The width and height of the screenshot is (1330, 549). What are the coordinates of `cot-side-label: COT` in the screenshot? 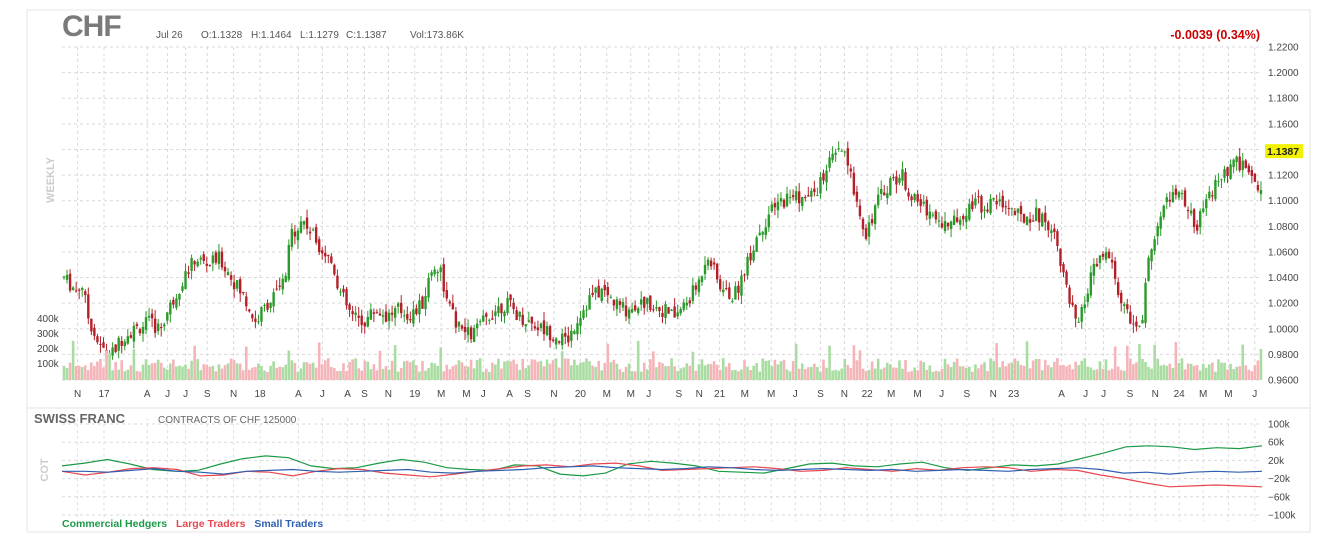 It's located at (45, 470).